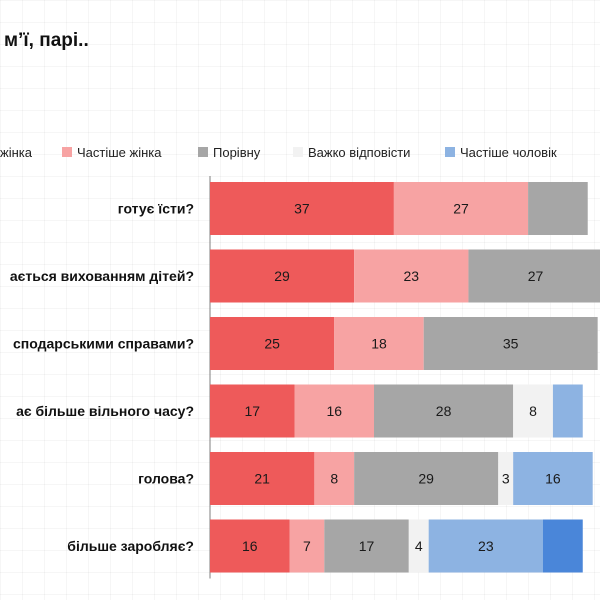 This screenshot has width=600, height=600. I want to click on data-label: 3, so click(506, 479).